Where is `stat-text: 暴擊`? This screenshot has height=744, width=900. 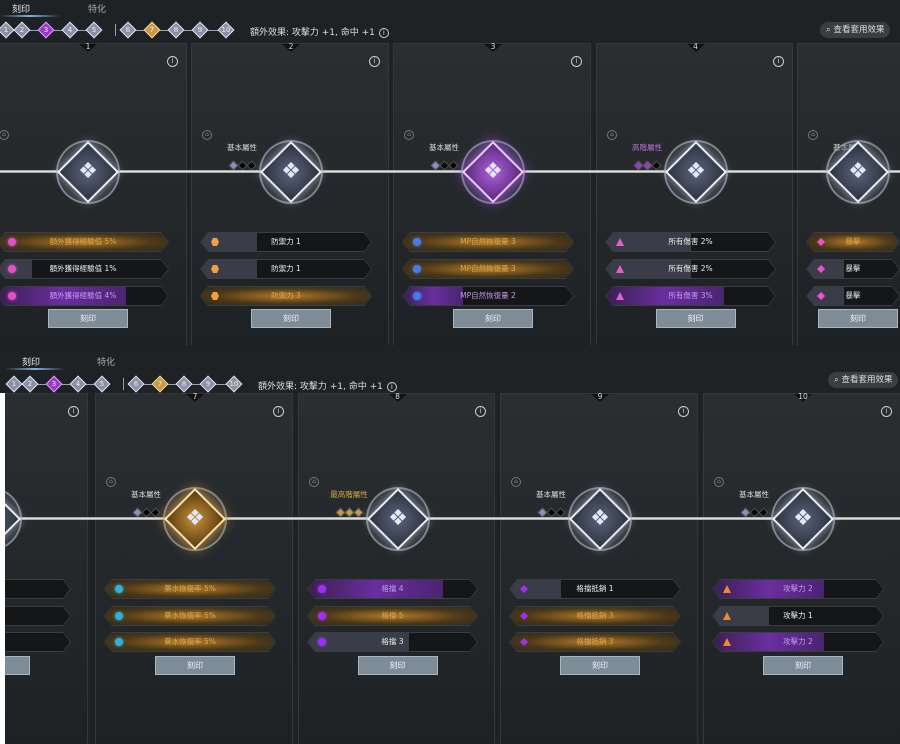
stat-text: 暴擊 is located at coordinates (853, 241).